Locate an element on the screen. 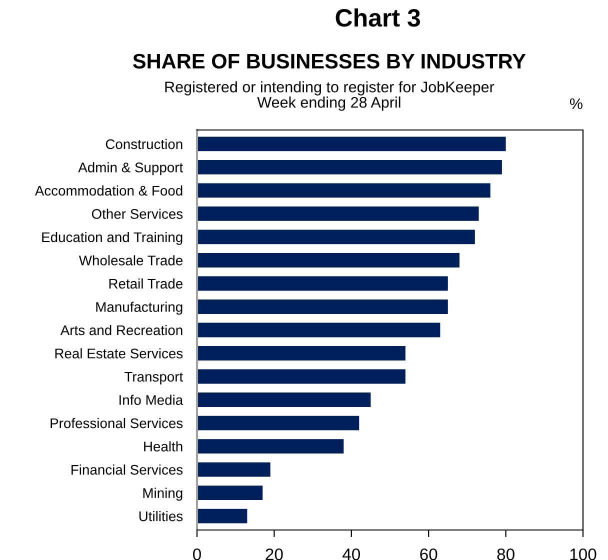  text: Registered or intending to register for JobKeeper Week ending 28 April is located at coordinates (329, 96).